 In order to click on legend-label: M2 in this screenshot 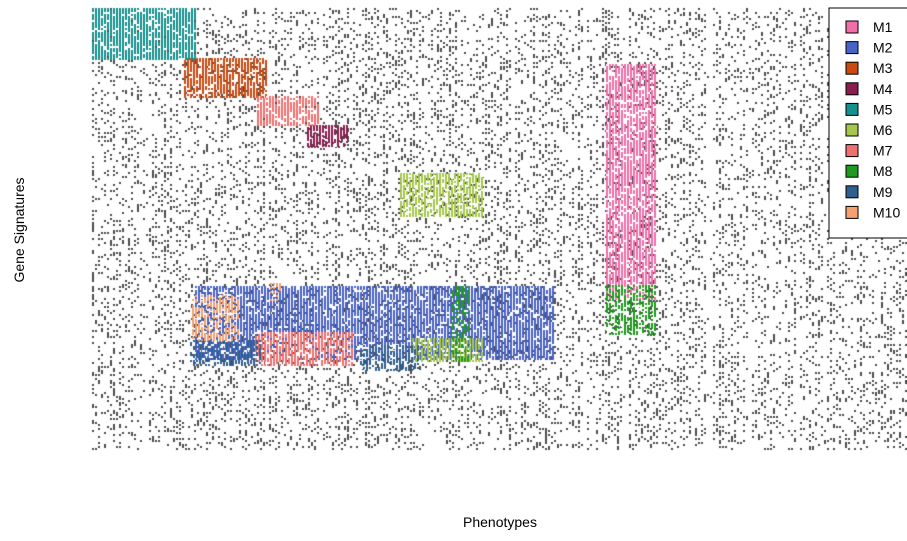, I will do `click(883, 48)`.